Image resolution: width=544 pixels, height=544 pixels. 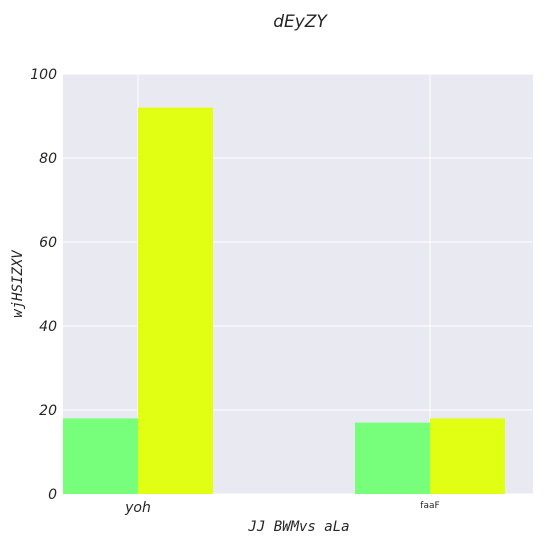 I want to click on y-tick-label: 0, so click(x=52, y=495).